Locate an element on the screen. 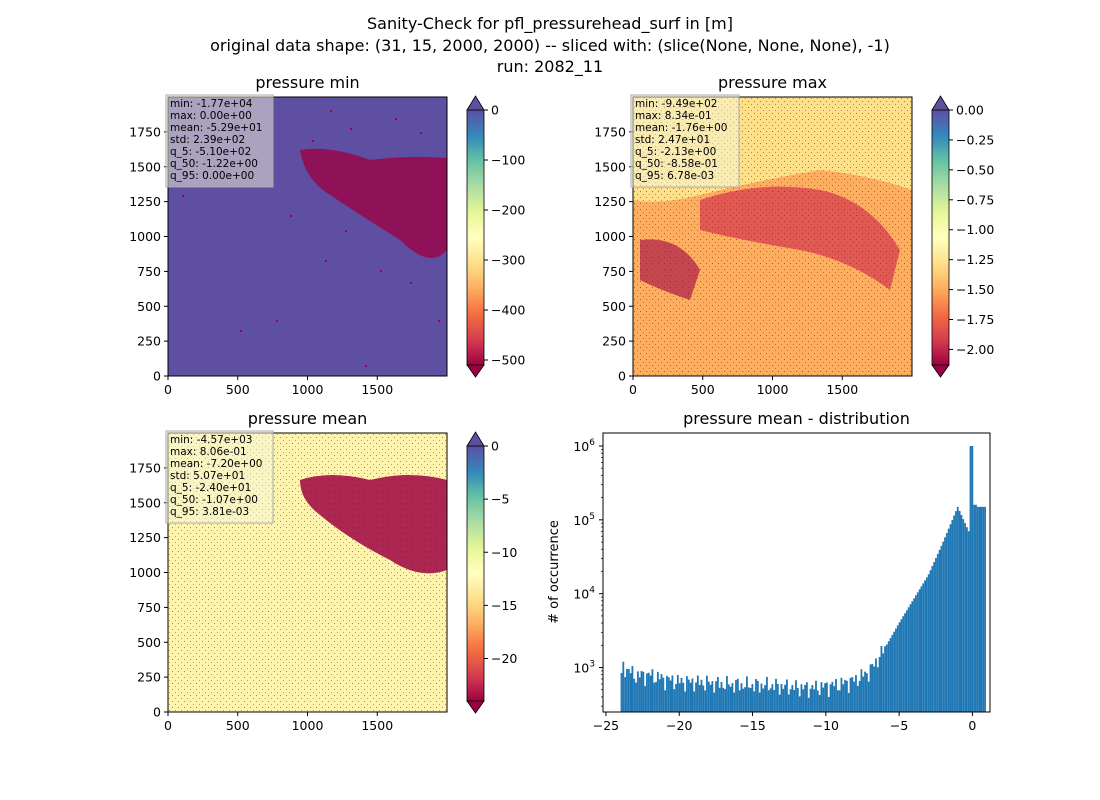  axis-ticks-pressure-max: 0 500 1000 1500 0 250 500 750 1000 1250 1500 1750 is located at coordinates (726, 260).